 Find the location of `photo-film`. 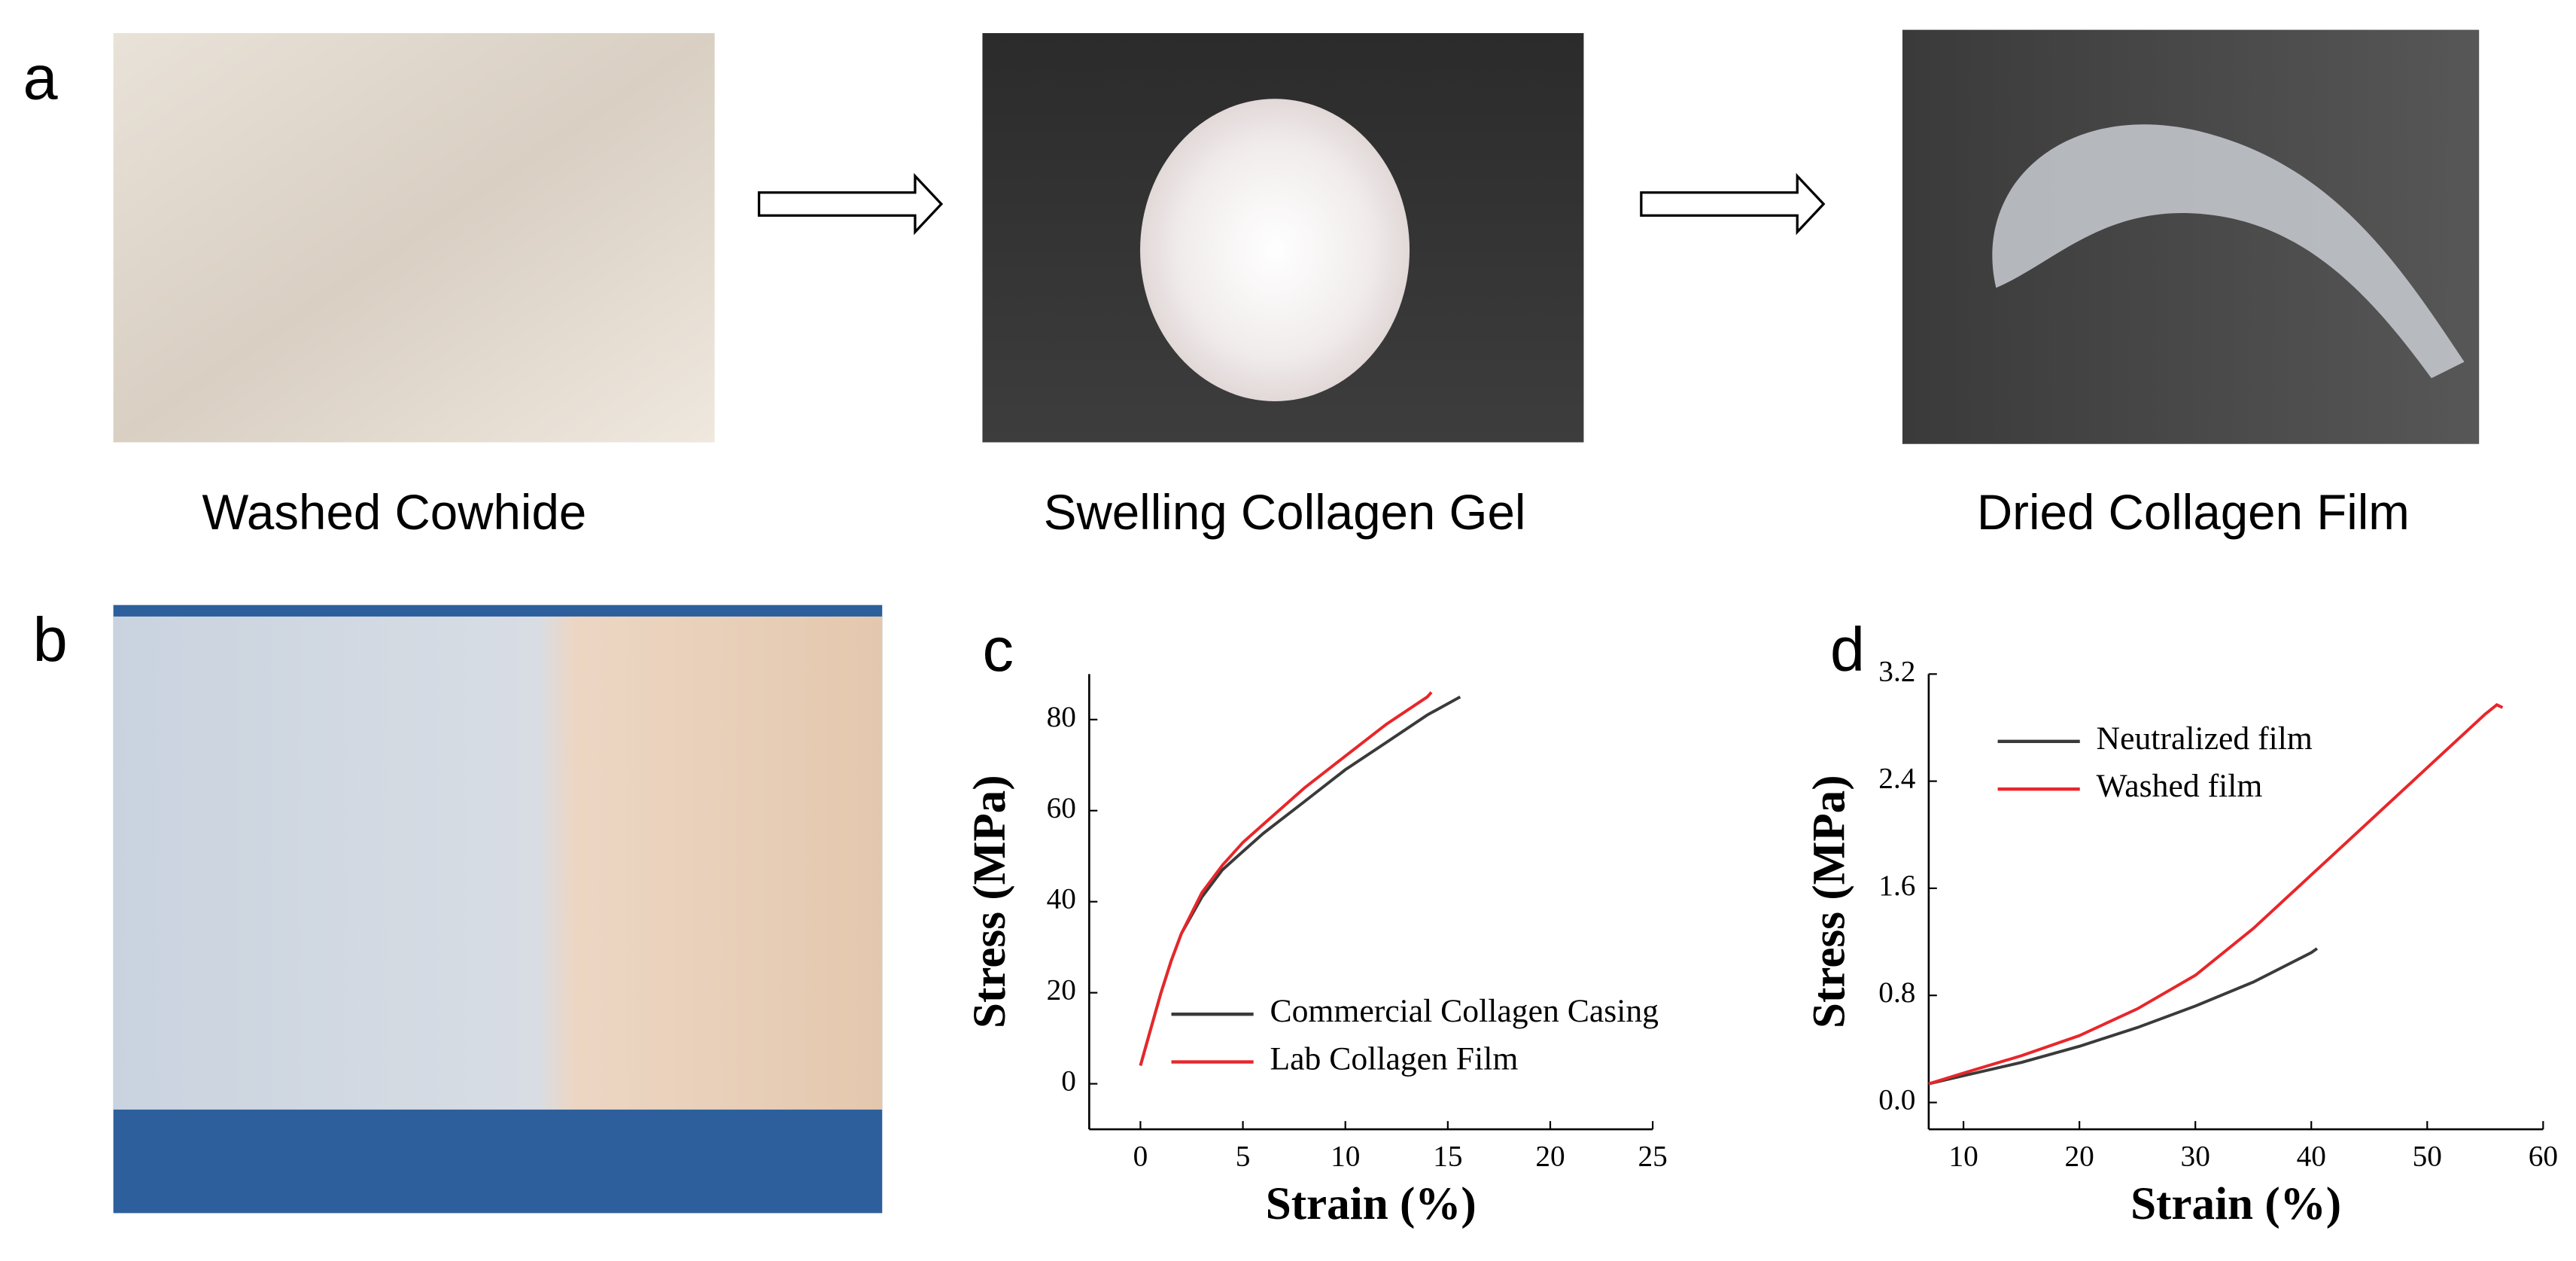

photo-film is located at coordinates (2191, 236).